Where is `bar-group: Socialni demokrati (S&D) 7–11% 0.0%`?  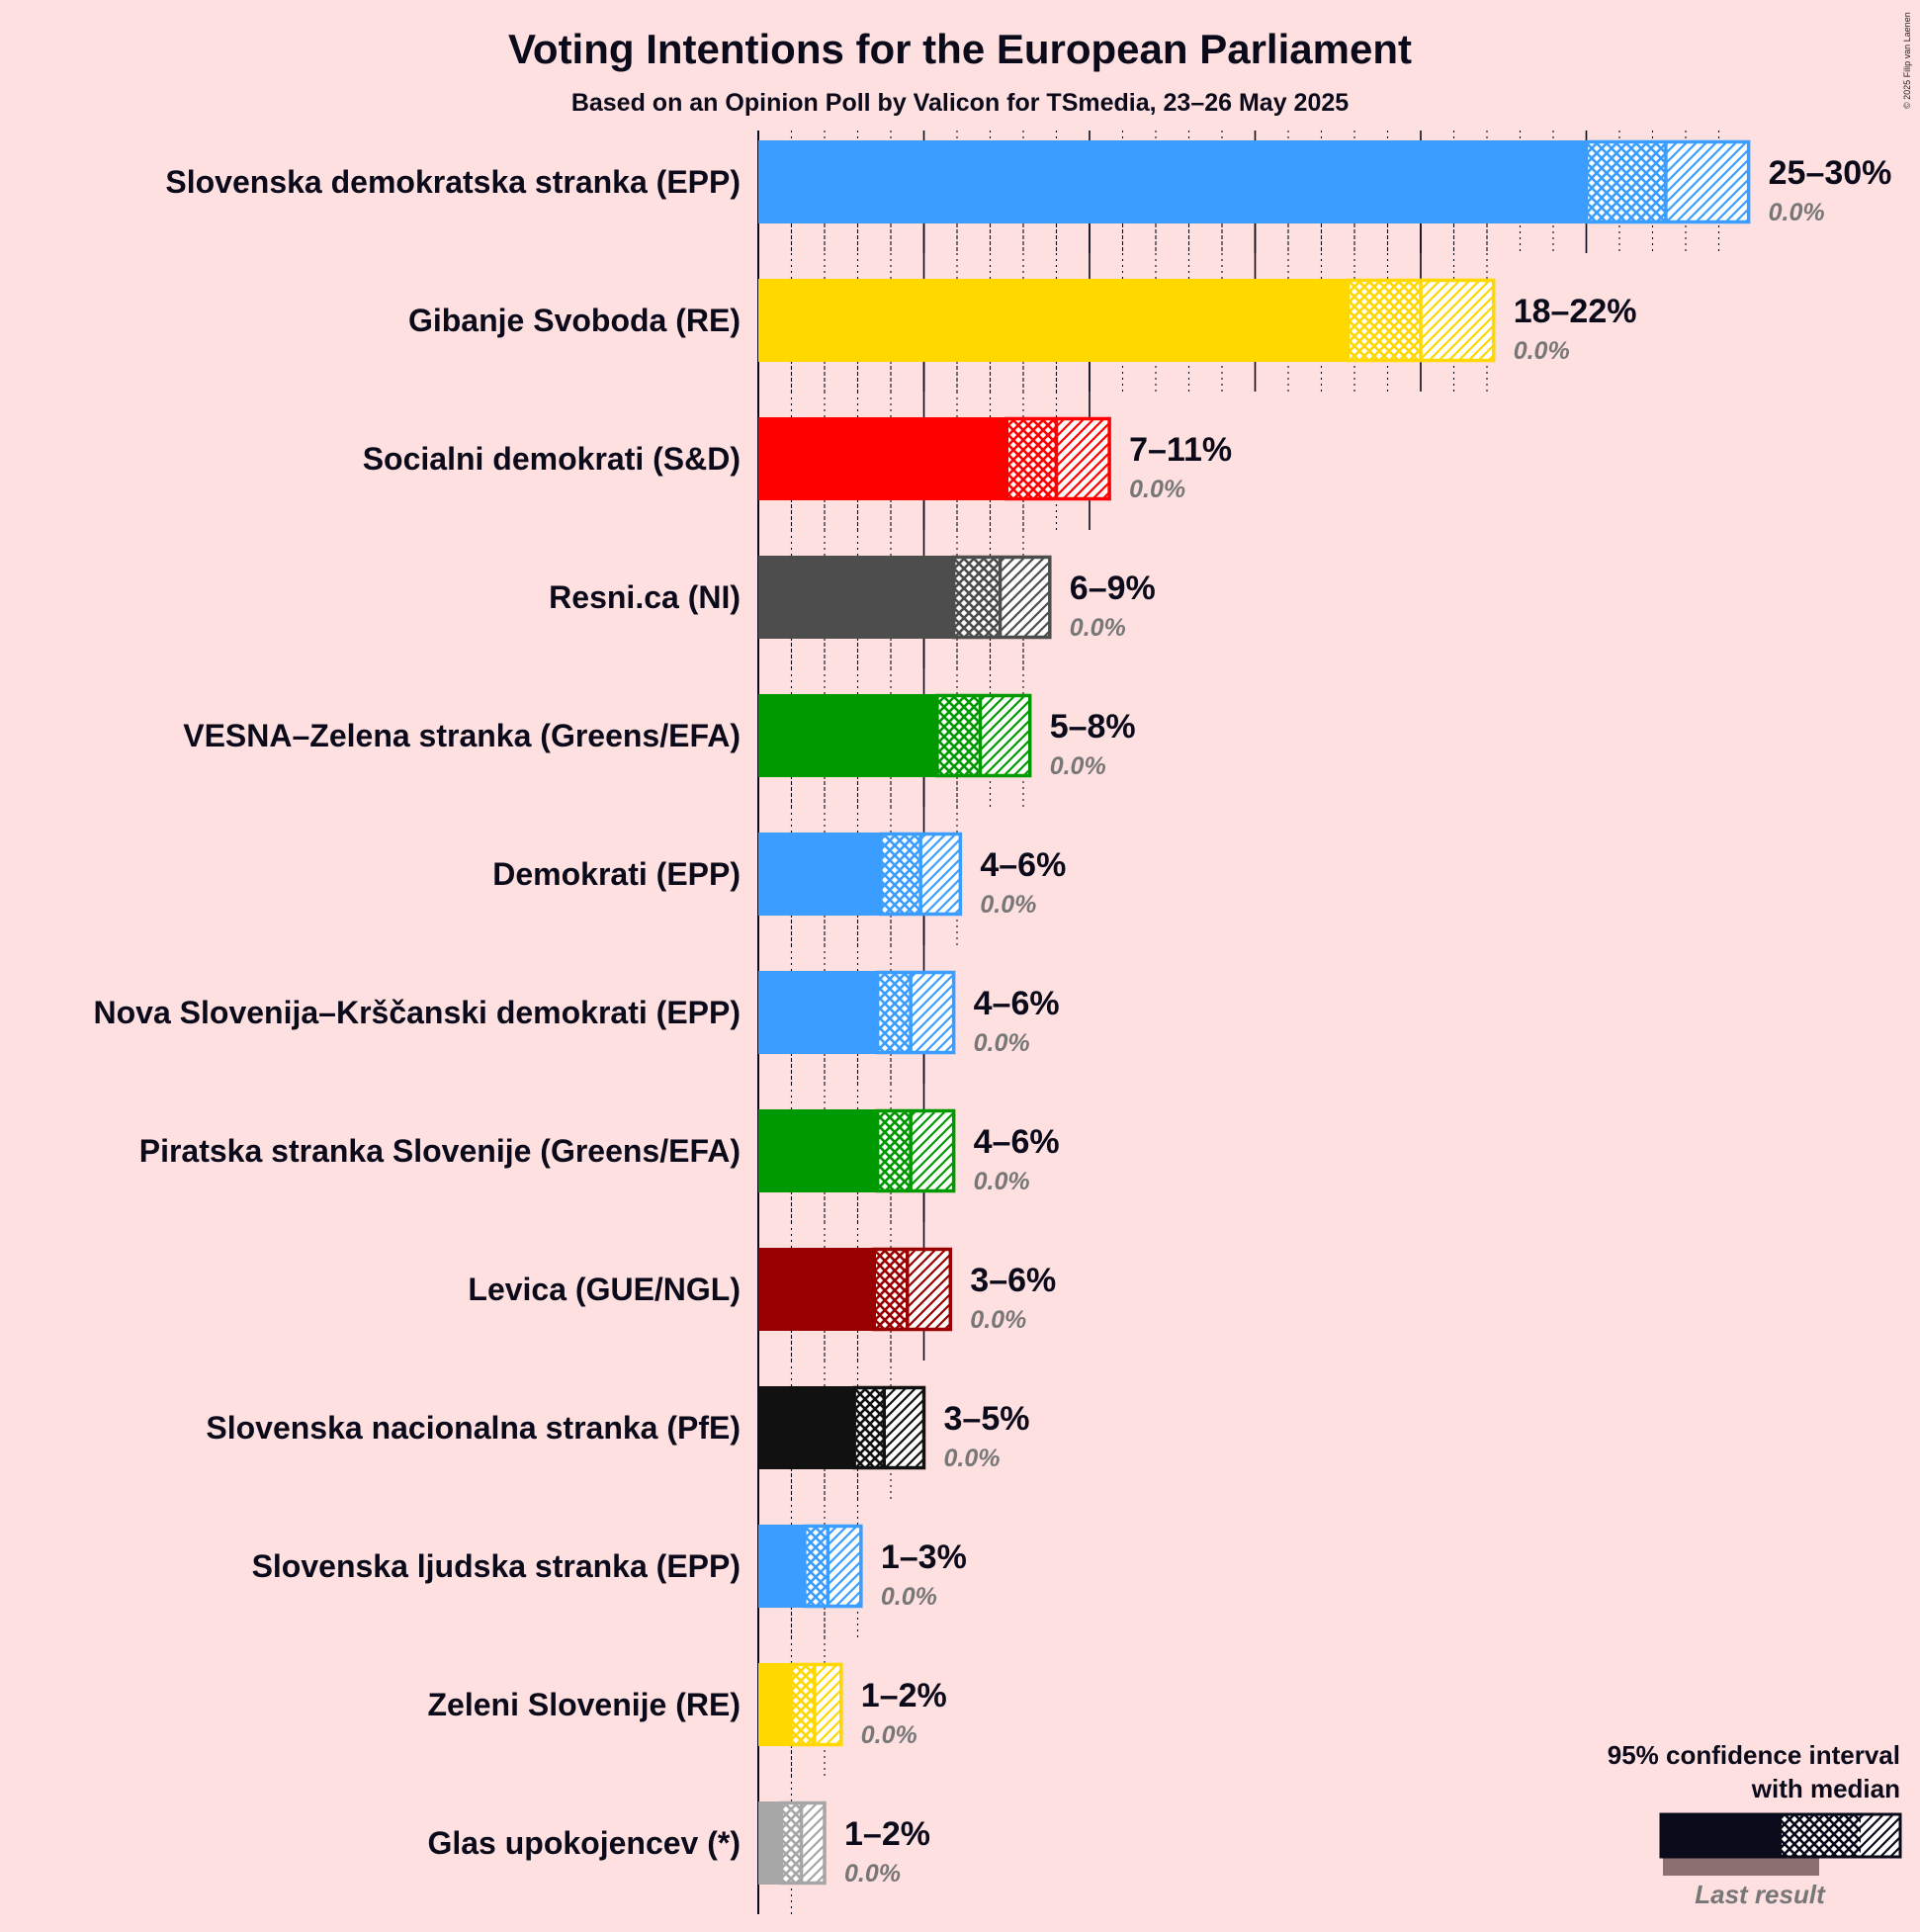 bar-group: Socialni demokrati (S&D) 7–11% 0.0% is located at coordinates (798, 459).